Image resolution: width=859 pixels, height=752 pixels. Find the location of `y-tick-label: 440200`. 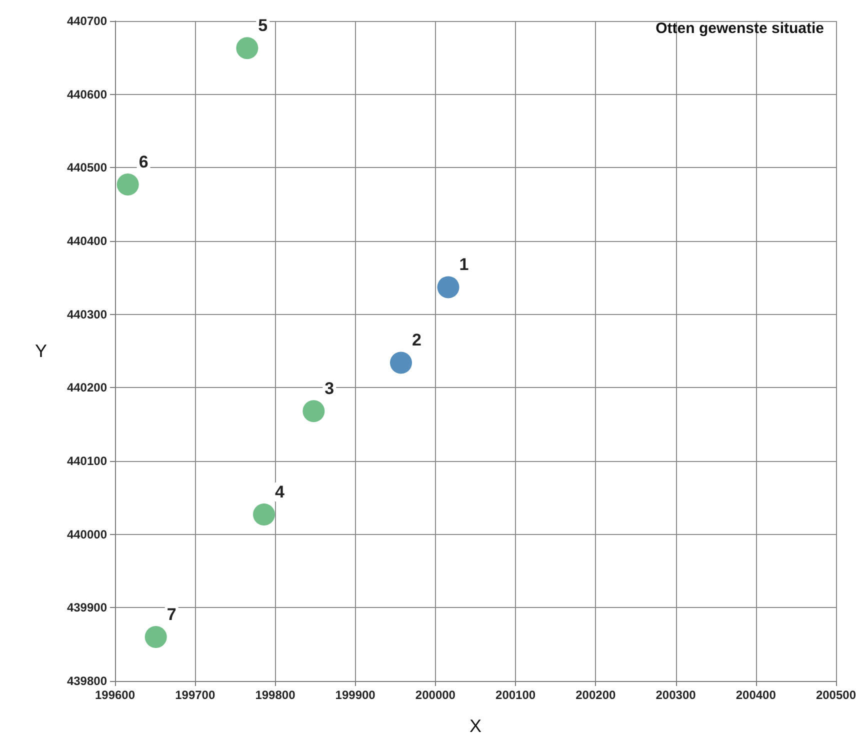

y-tick-label: 440200 is located at coordinates (87, 387).